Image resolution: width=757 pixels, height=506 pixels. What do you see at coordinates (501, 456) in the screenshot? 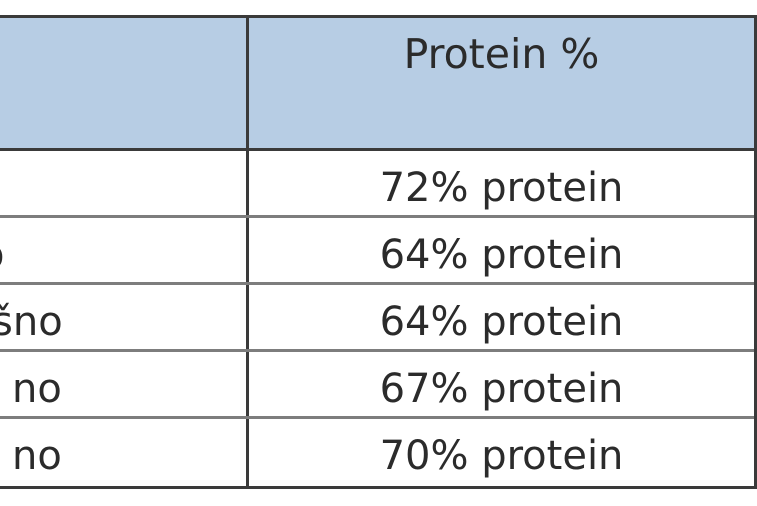
I see `protein-value-cell: 70% protein` at bounding box center [501, 456].